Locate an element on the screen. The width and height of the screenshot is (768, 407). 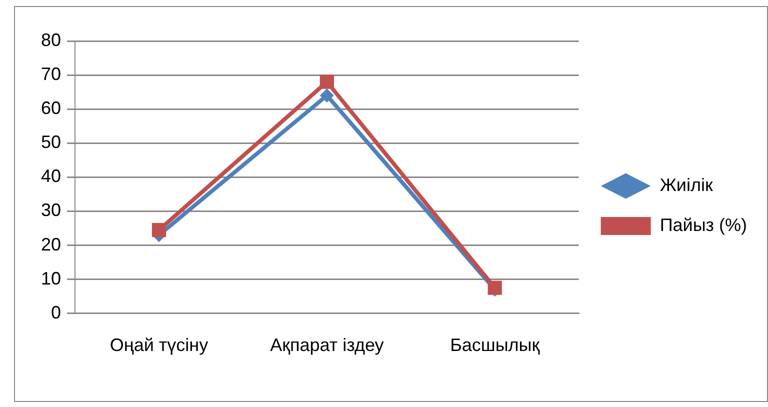
y-tick-label: 30 is located at coordinates (51, 210).